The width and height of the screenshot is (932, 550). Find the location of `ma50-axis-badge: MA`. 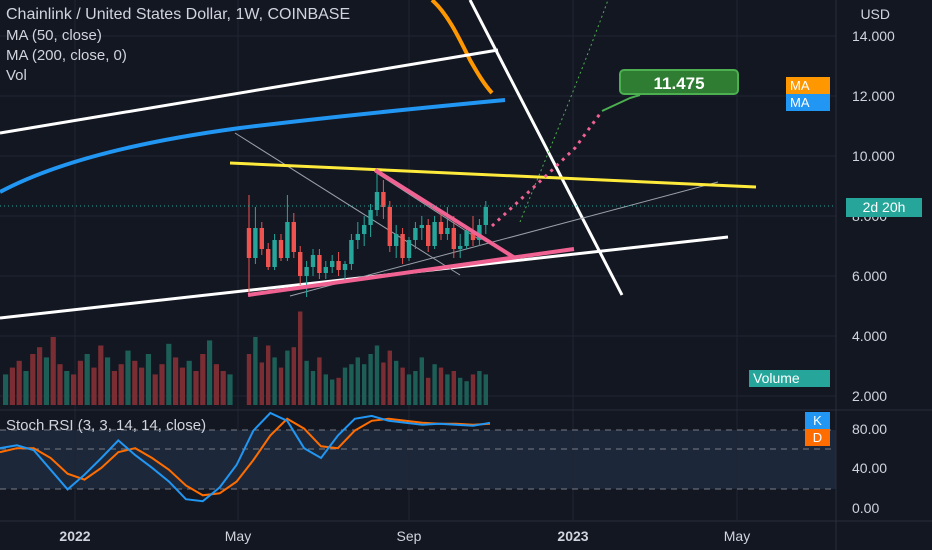

ma50-axis-badge: MA is located at coordinates (808, 85).